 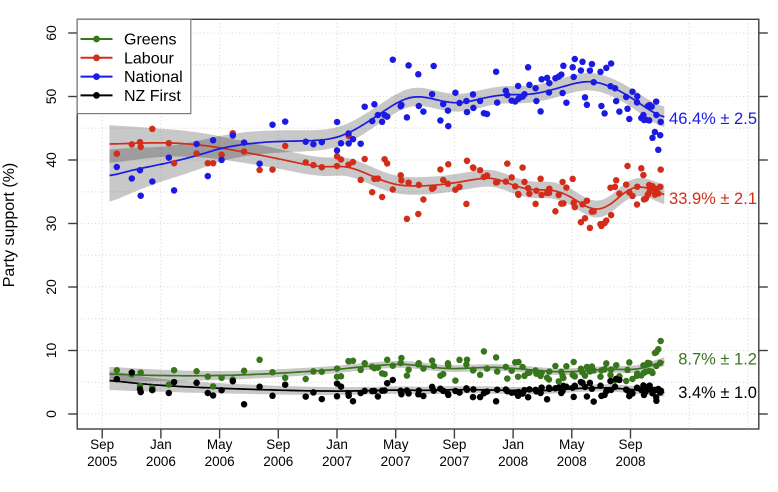 I want to click on svg-text: 40, so click(x=51, y=160).